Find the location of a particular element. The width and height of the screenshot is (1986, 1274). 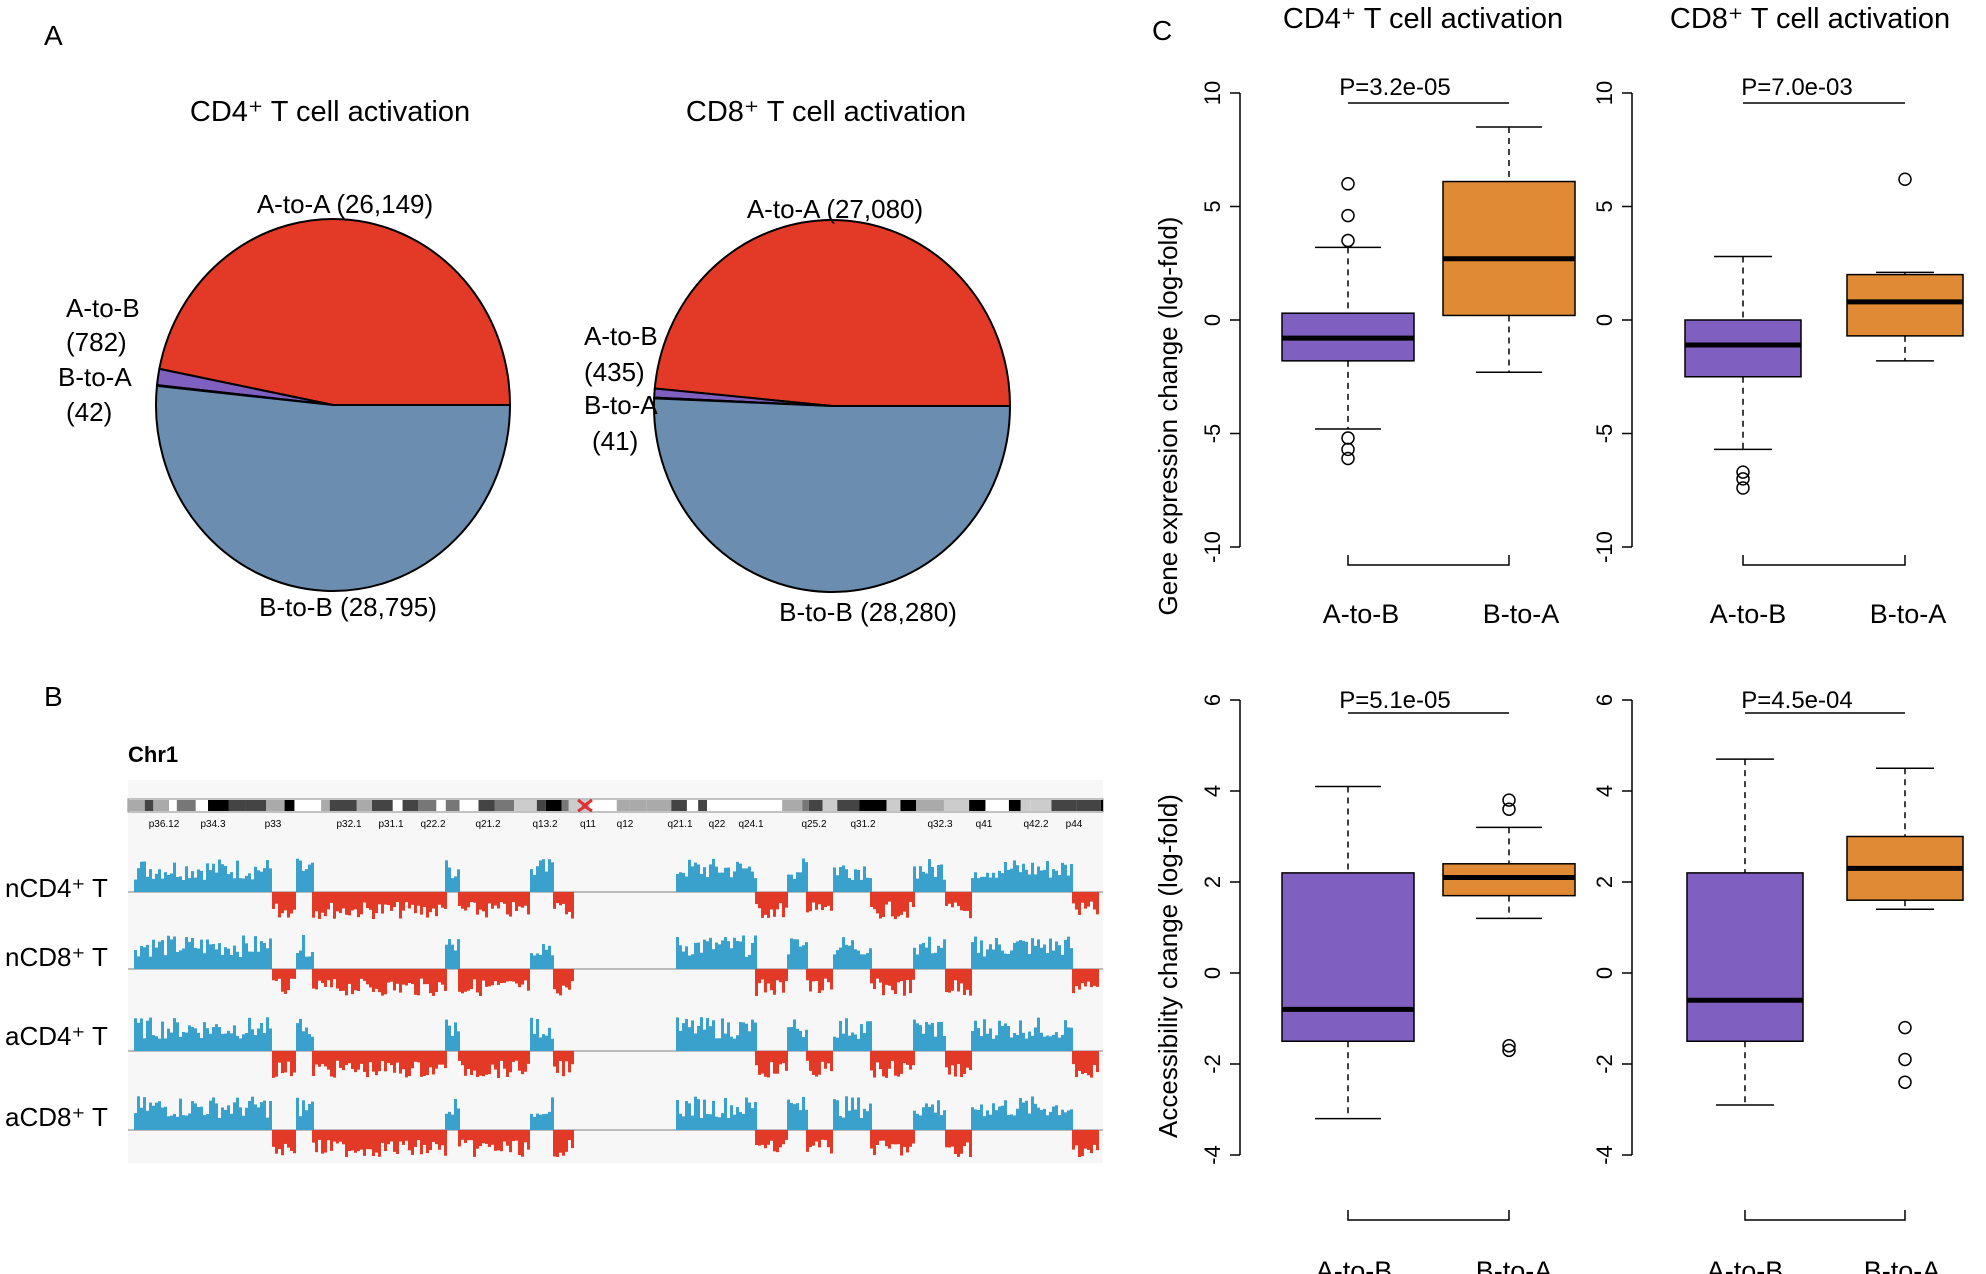

panel-label-c: C is located at coordinates (1162, 30).